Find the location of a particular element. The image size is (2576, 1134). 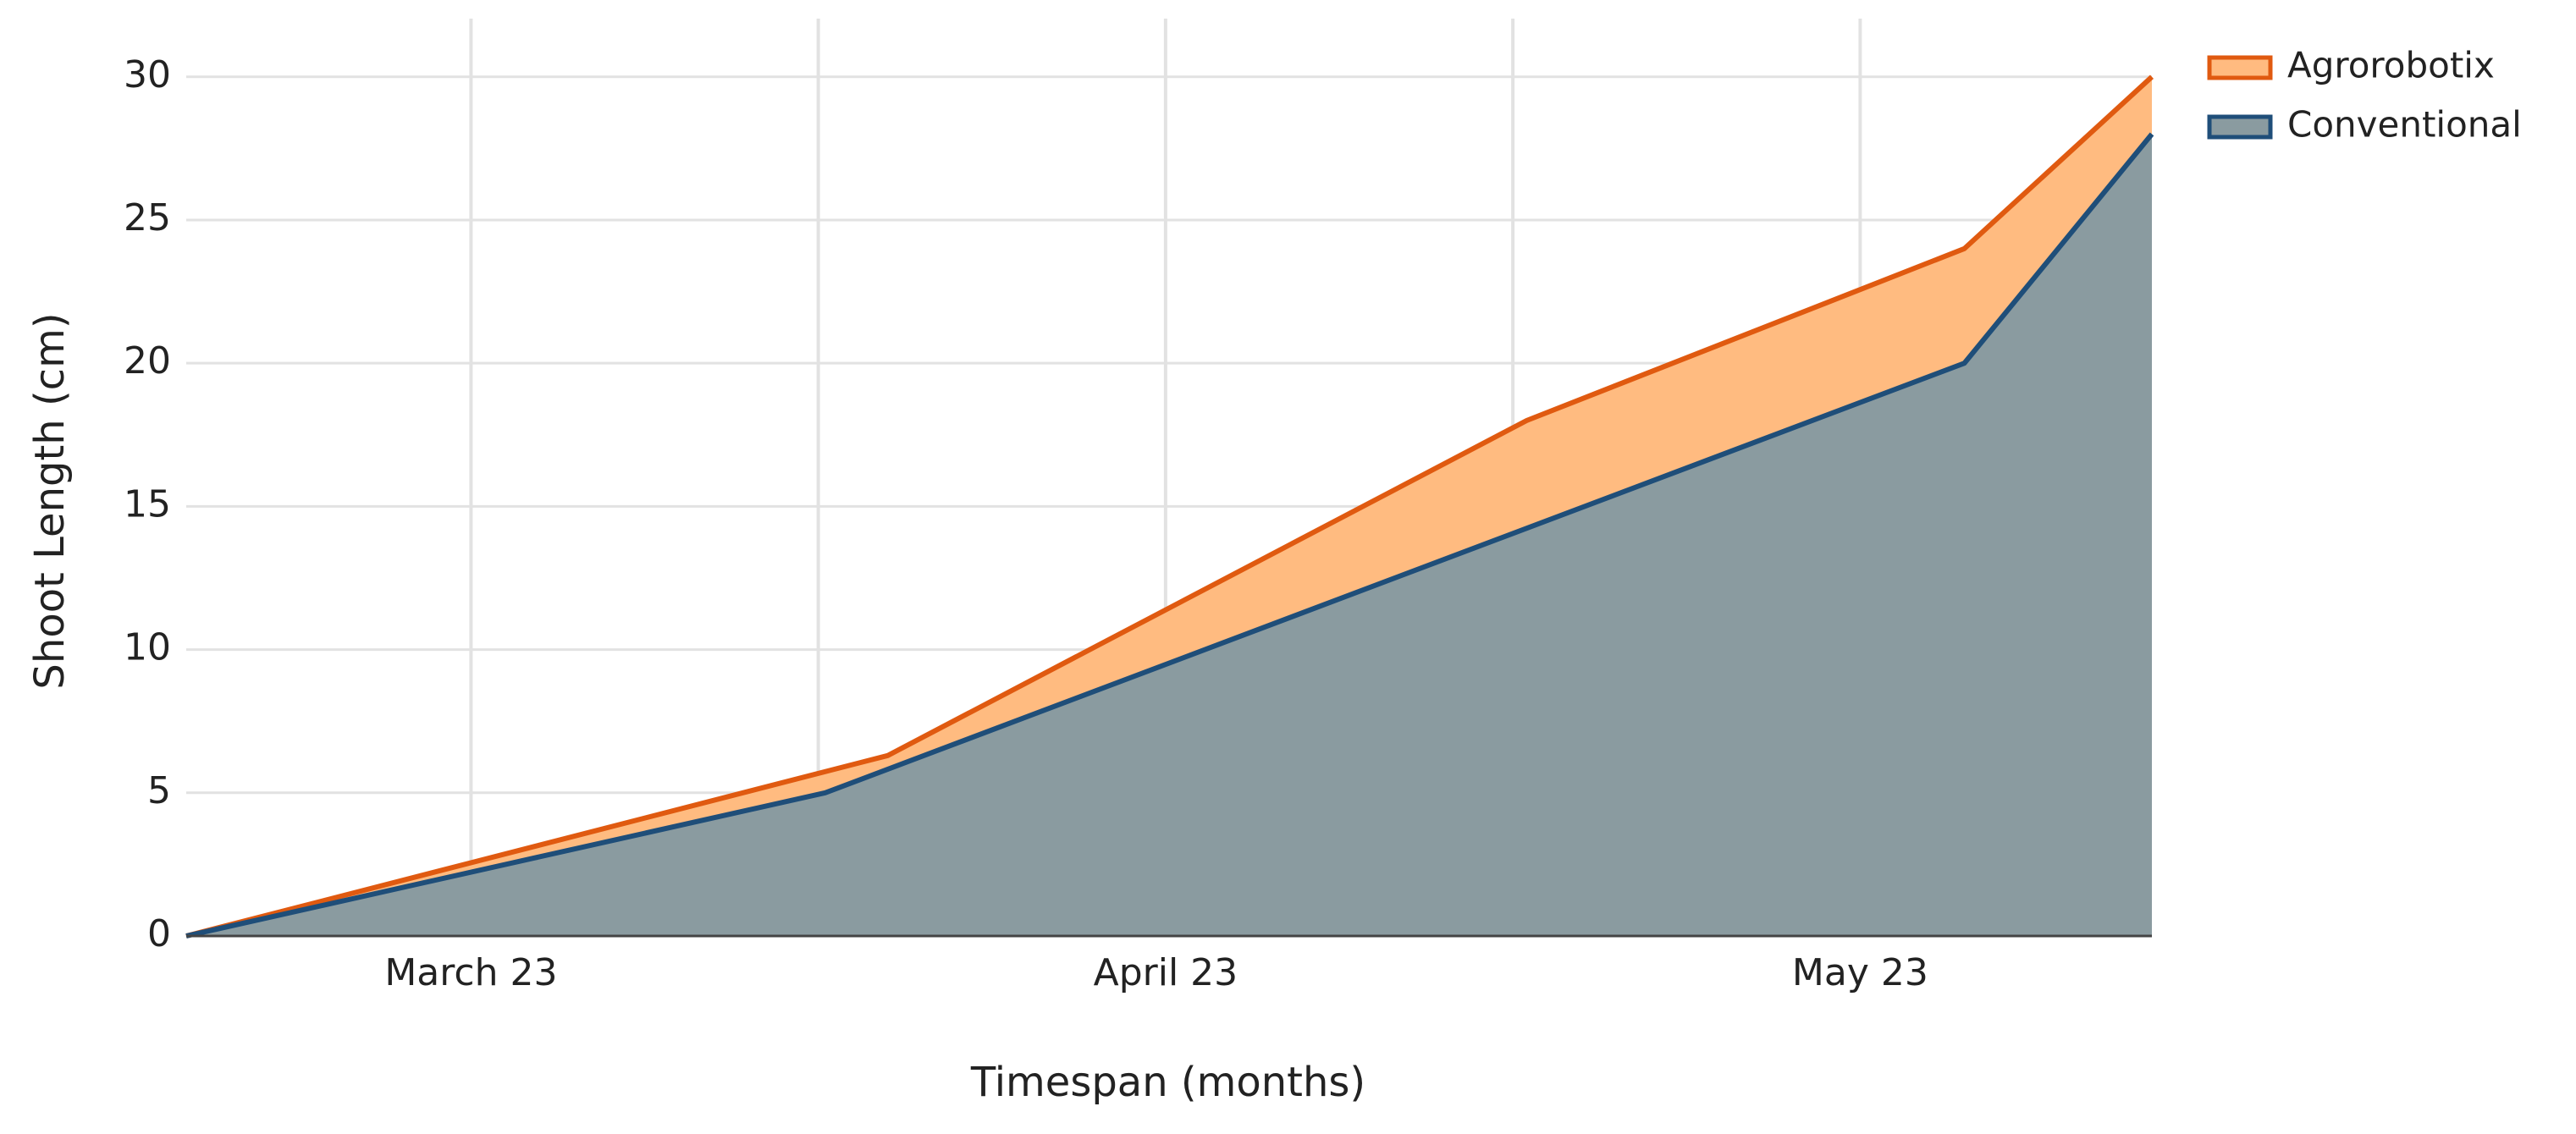

y-tick-label: 5 is located at coordinates (159, 790).